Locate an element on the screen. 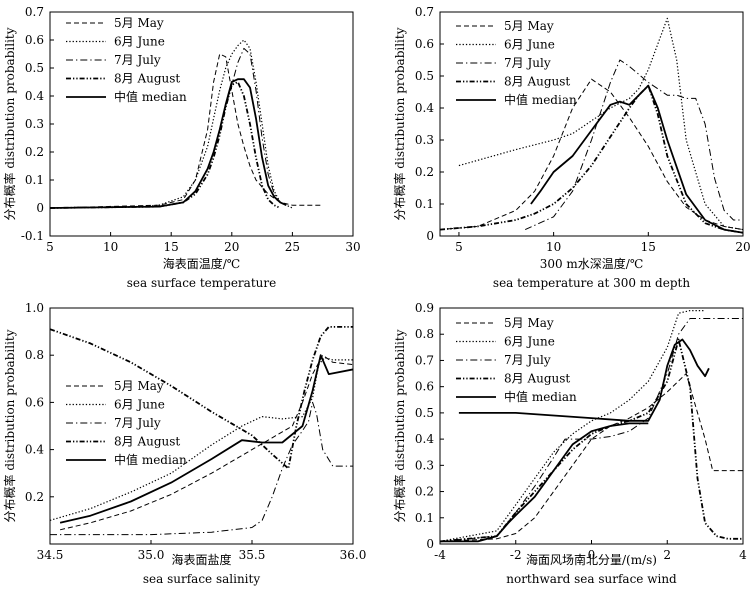 The image size is (755, 590). x-axis-label-en: sea surface salinity is located at coordinates (201, 579).